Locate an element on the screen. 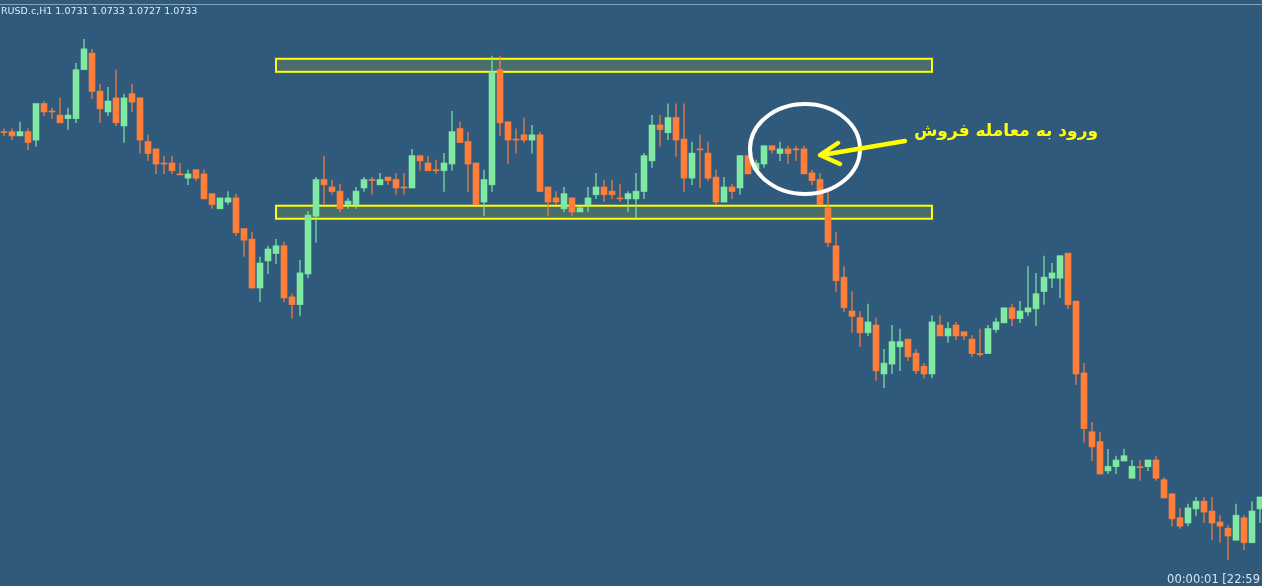 This screenshot has height=586, width=1262. annotation: ورود به معامله فروش is located at coordinates (1005, 130).